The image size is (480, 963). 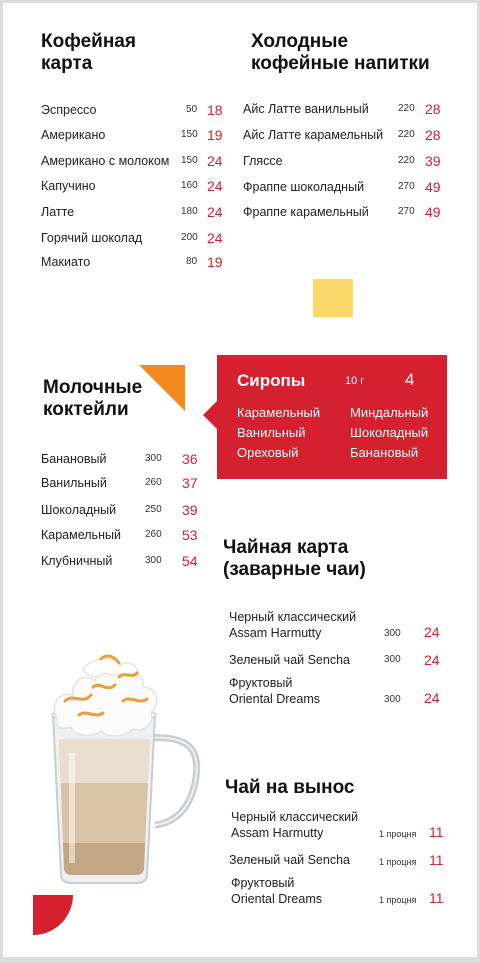 I want to click on item-volume: 250, so click(x=153, y=509).